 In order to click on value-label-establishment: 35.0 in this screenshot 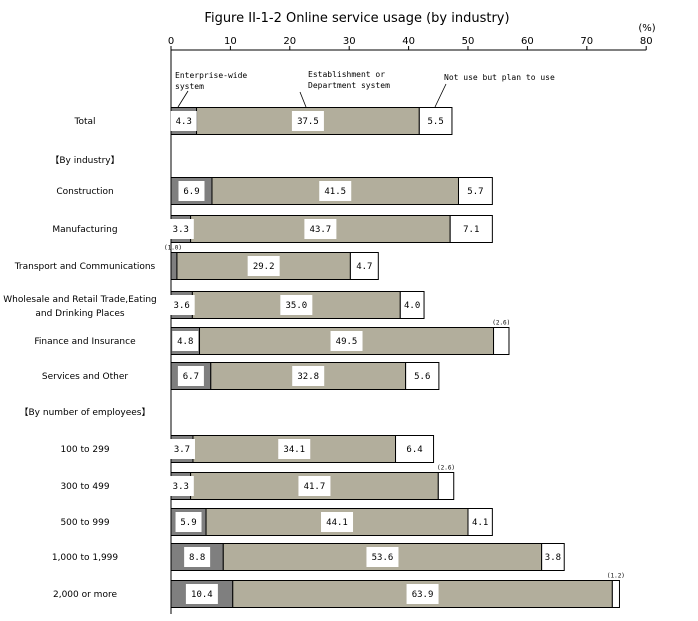, I will do `click(296, 306)`.